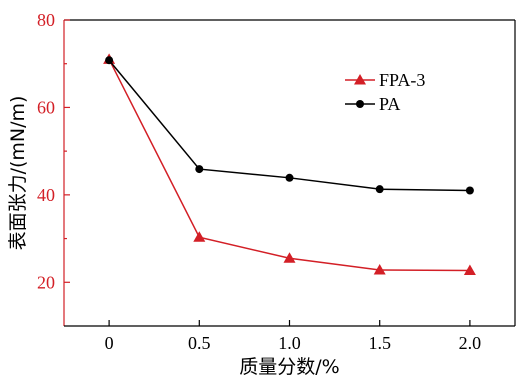  I want to click on y-tick-label: 40, so click(46, 195).